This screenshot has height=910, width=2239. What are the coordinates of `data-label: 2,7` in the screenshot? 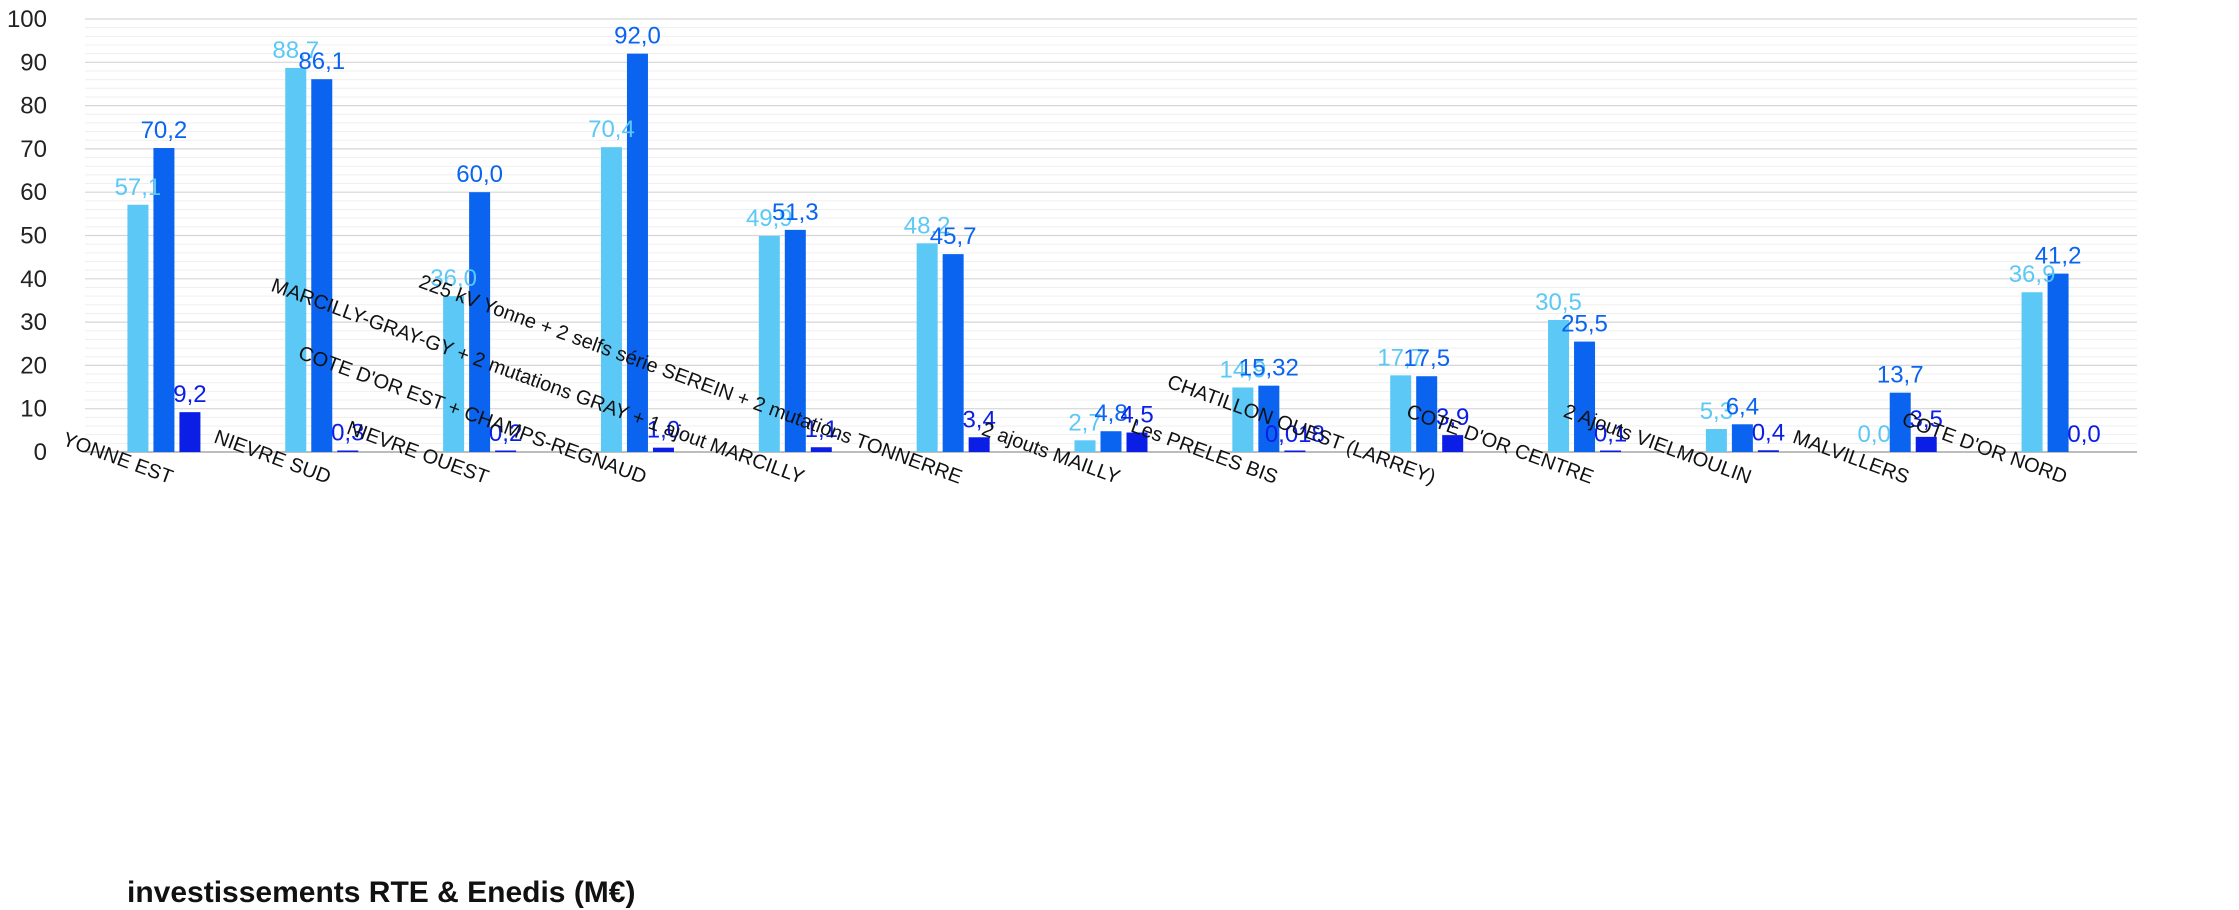 It's located at (1084, 422).